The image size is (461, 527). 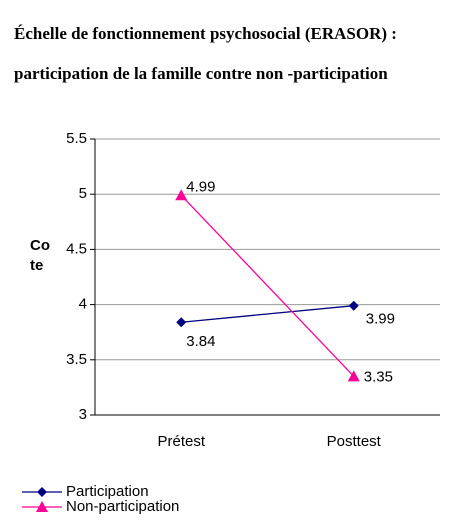 What do you see at coordinates (354, 441) in the screenshot?
I see `x-tick-label: Posttest` at bounding box center [354, 441].